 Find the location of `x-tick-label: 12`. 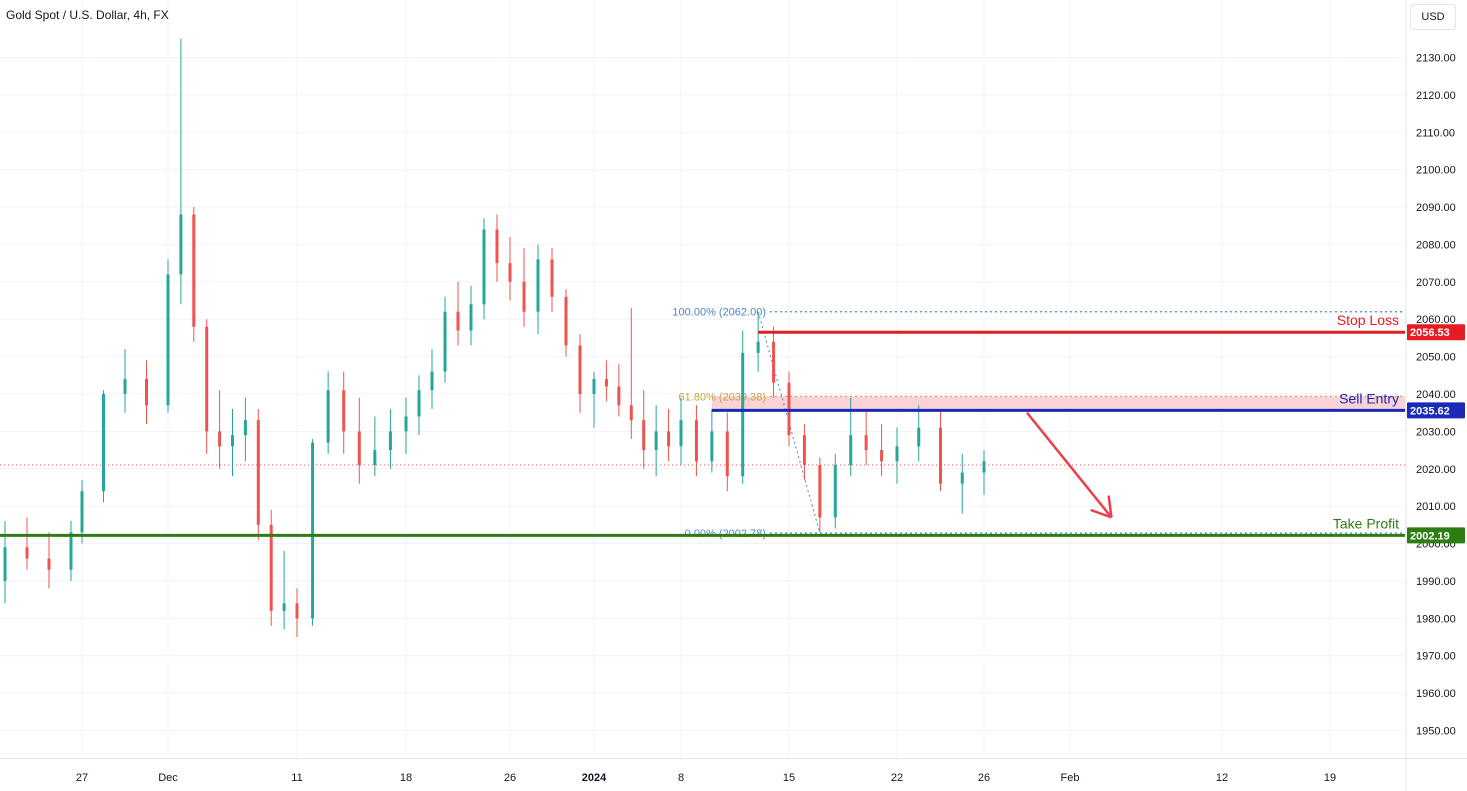

x-tick-label: 12 is located at coordinates (1222, 778).